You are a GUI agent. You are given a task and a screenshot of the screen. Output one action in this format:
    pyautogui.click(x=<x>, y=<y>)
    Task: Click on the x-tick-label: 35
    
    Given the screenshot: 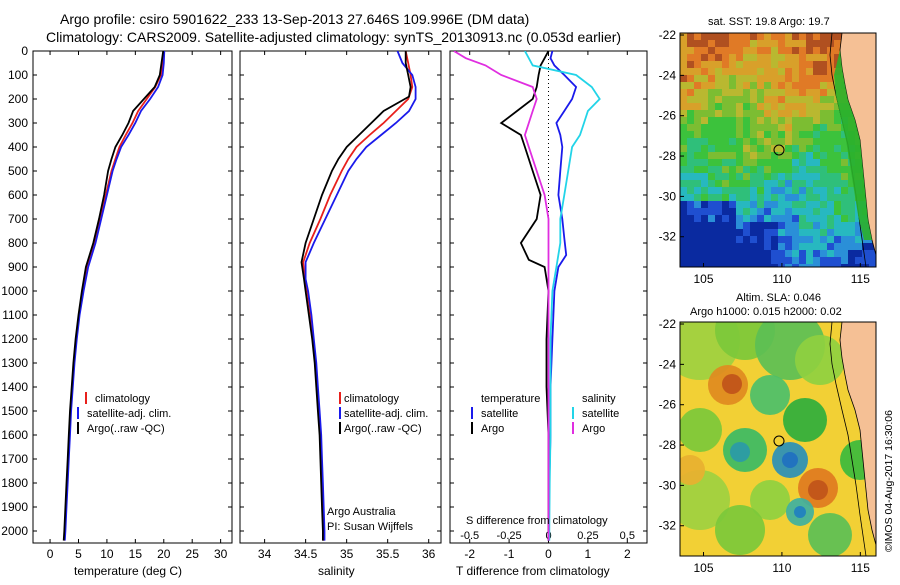 What is the action you would take?
    pyautogui.click(x=347, y=554)
    